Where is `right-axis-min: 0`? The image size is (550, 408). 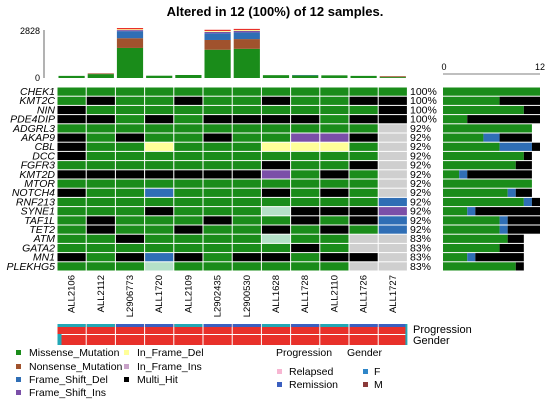 right-axis-min: 0 is located at coordinates (443, 67).